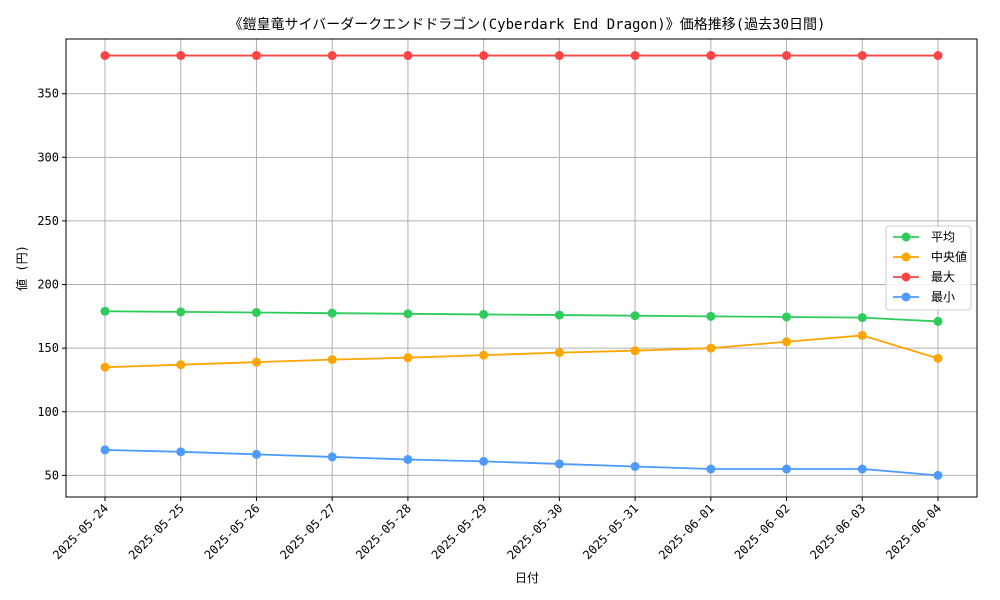 Image resolution: width=1000 pixels, height=600 pixels. What do you see at coordinates (48, 348) in the screenshot?
I see `y-tick-label: 150` at bounding box center [48, 348].